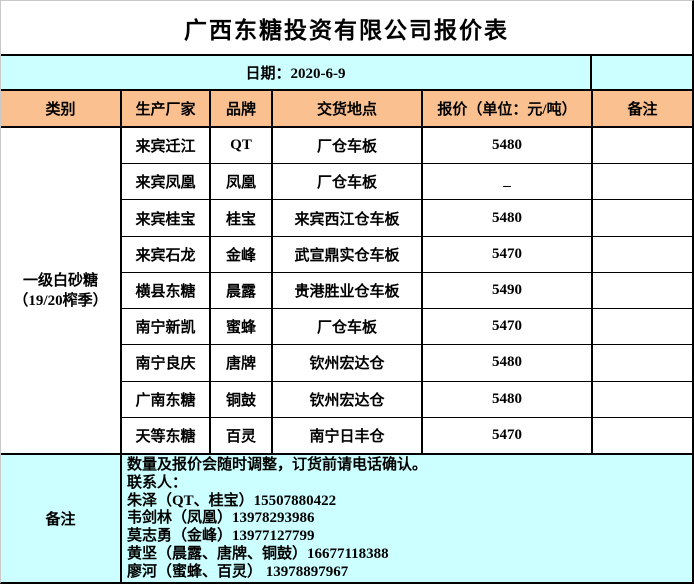 Image resolution: width=694 pixels, height=584 pixels. What do you see at coordinates (242, 182) in the screenshot?
I see `brand-cell: 凤凰` at bounding box center [242, 182].